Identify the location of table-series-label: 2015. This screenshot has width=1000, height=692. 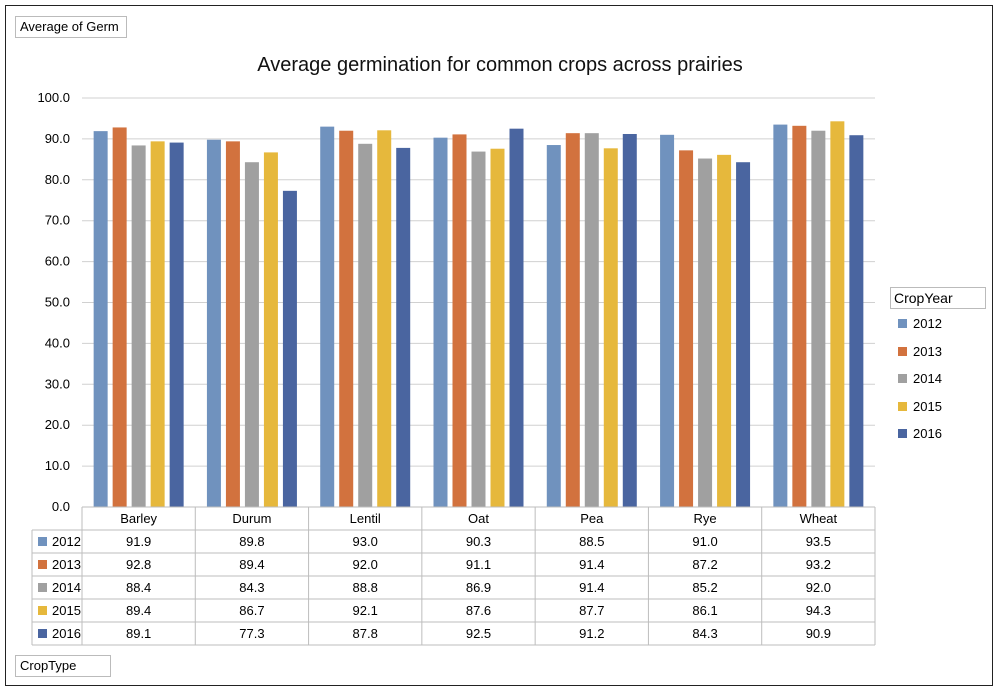
(66, 610).